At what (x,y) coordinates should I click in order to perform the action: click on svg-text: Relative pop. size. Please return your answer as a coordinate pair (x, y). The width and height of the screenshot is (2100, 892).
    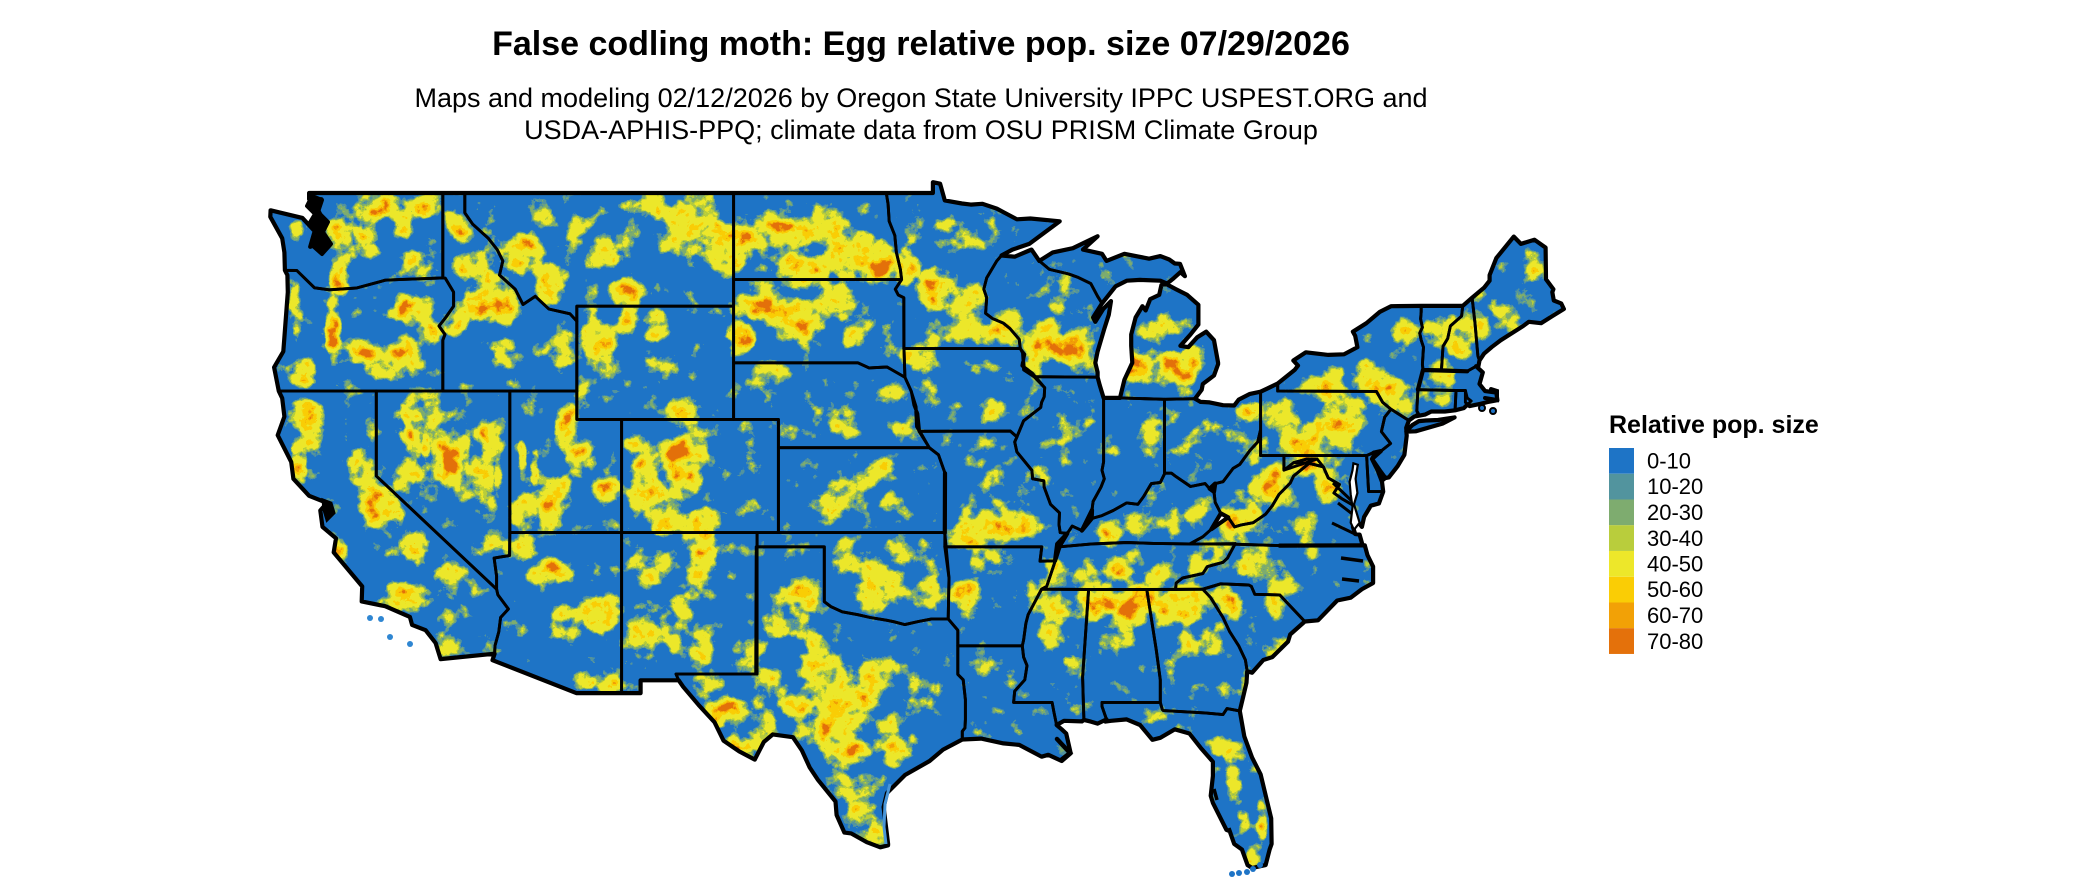
    Looking at the image, I should click on (1714, 425).